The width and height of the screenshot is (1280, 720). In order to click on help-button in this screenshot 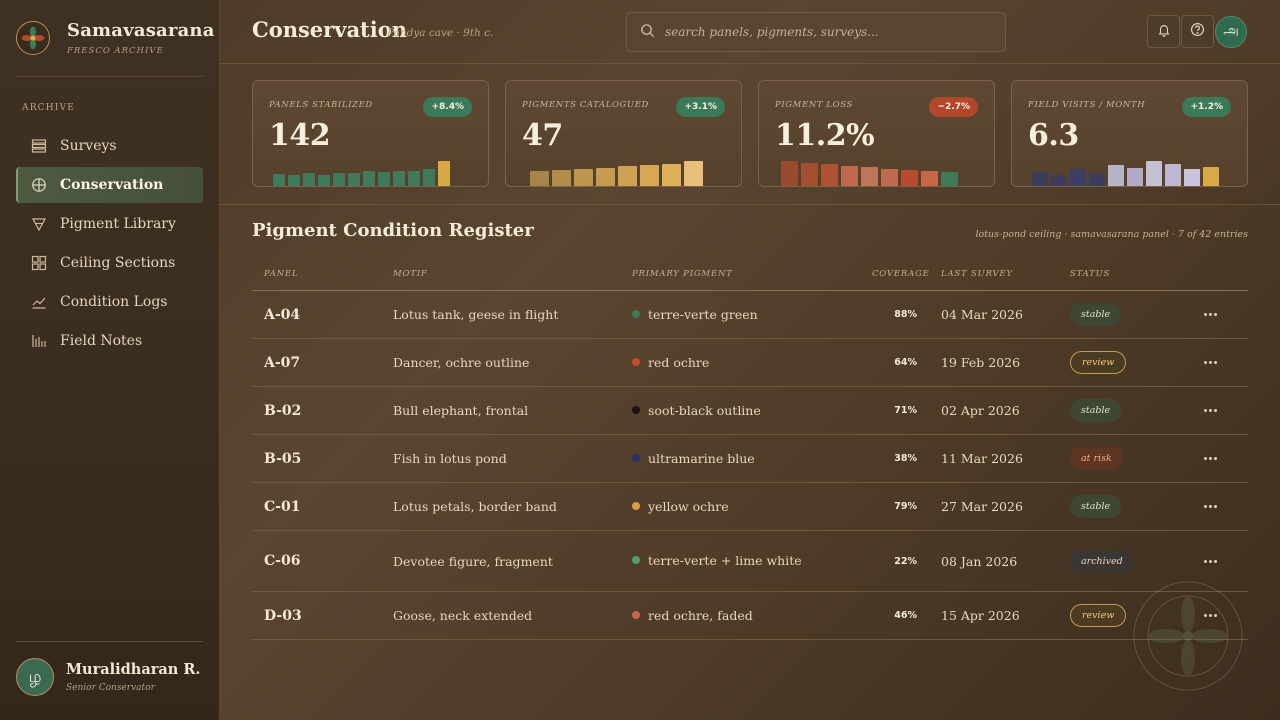, I will do `click(1197, 31)`.